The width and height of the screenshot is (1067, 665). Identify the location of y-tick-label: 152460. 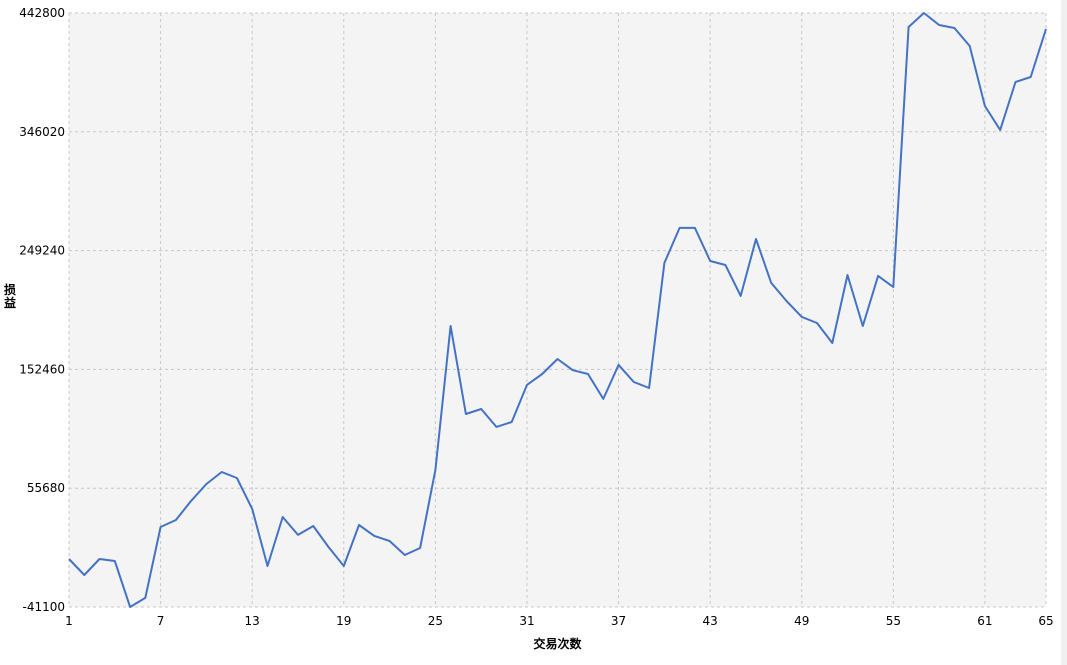
(42, 369).